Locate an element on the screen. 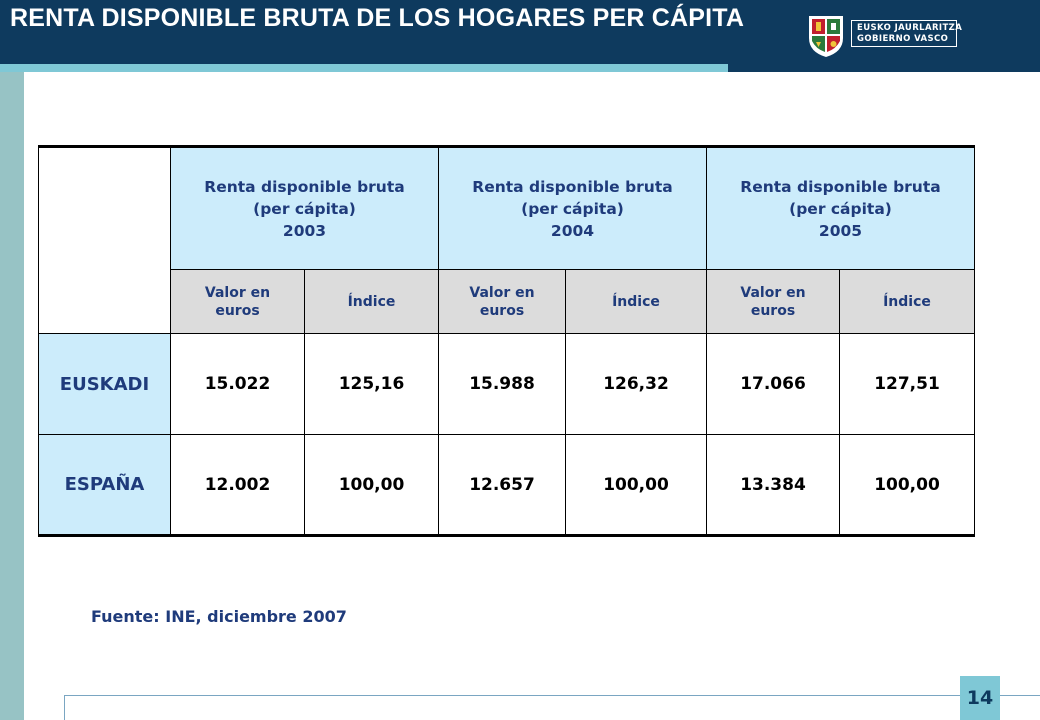 Image resolution: width=1040 pixels, height=720 pixels. subheader-indice-2004: Índice is located at coordinates (636, 301).